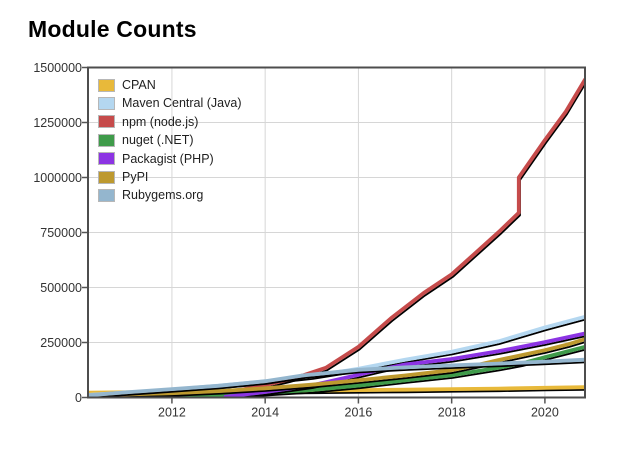 This screenshot has height=461, width=617. I want to click on y-tick-label: 500000, so click(61, 288).